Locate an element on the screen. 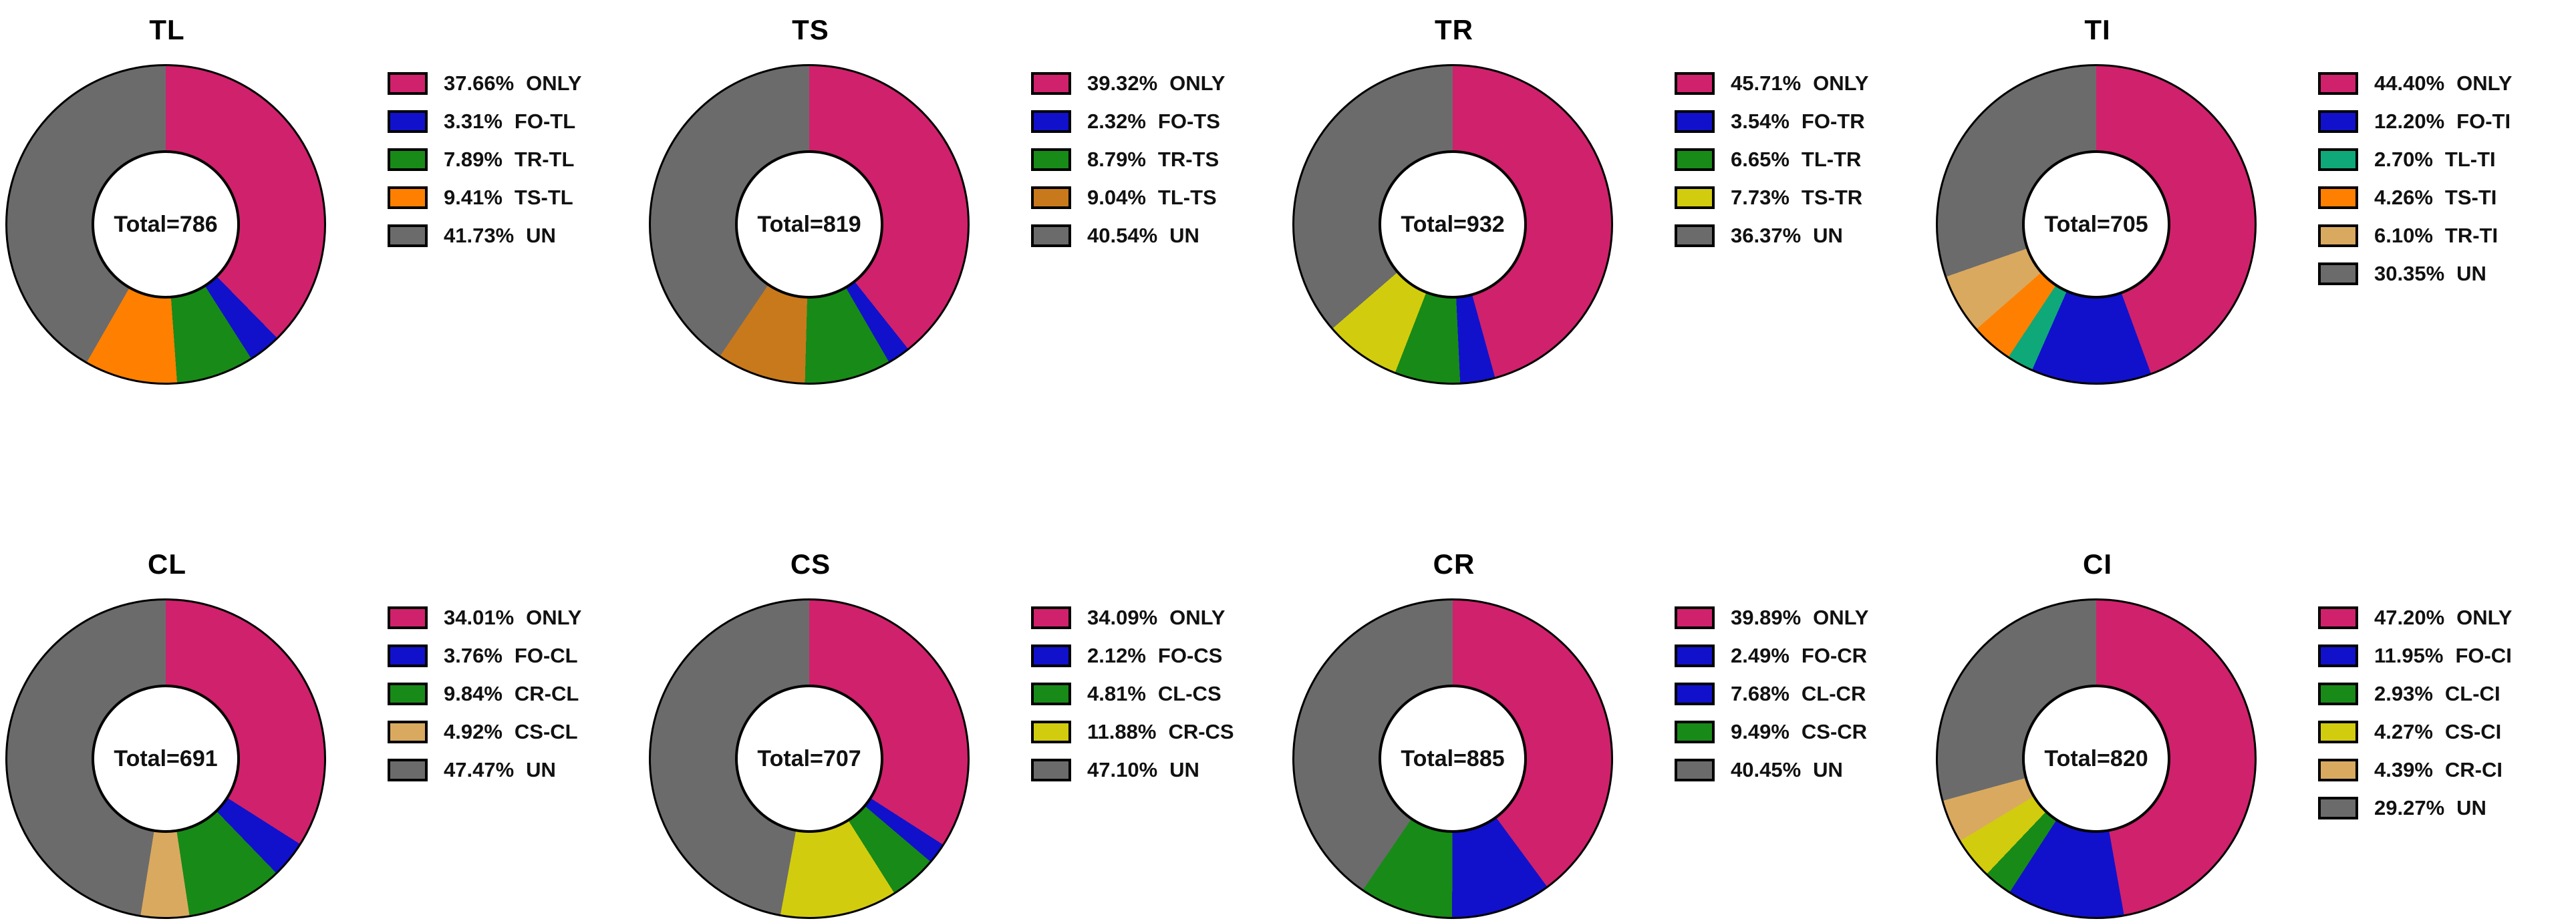 The height and width of the screenshot is (923, 2576). legend-percent: 39.89% is located at coordinates (1766, 617).